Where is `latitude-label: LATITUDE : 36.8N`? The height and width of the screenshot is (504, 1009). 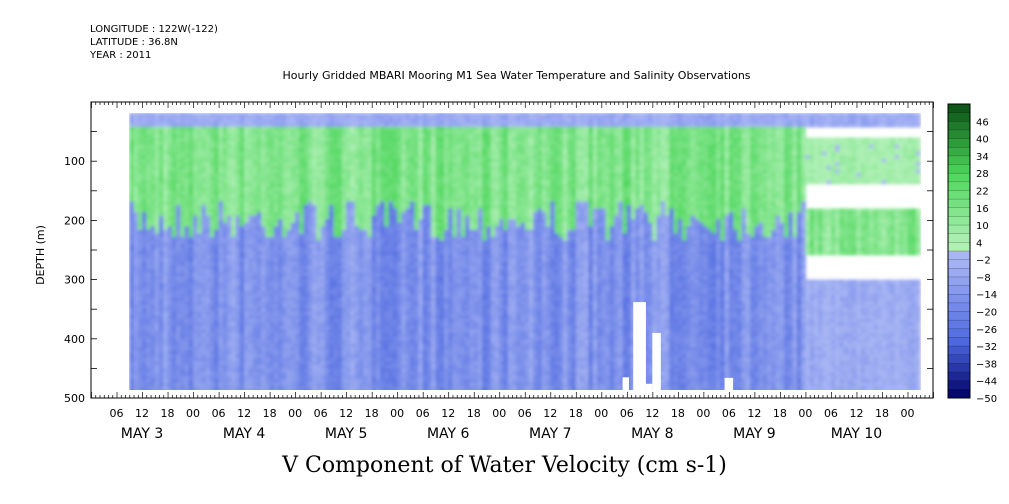
latitude-label: LATITUDE : 36.8N is located at coordinates (134, 42).